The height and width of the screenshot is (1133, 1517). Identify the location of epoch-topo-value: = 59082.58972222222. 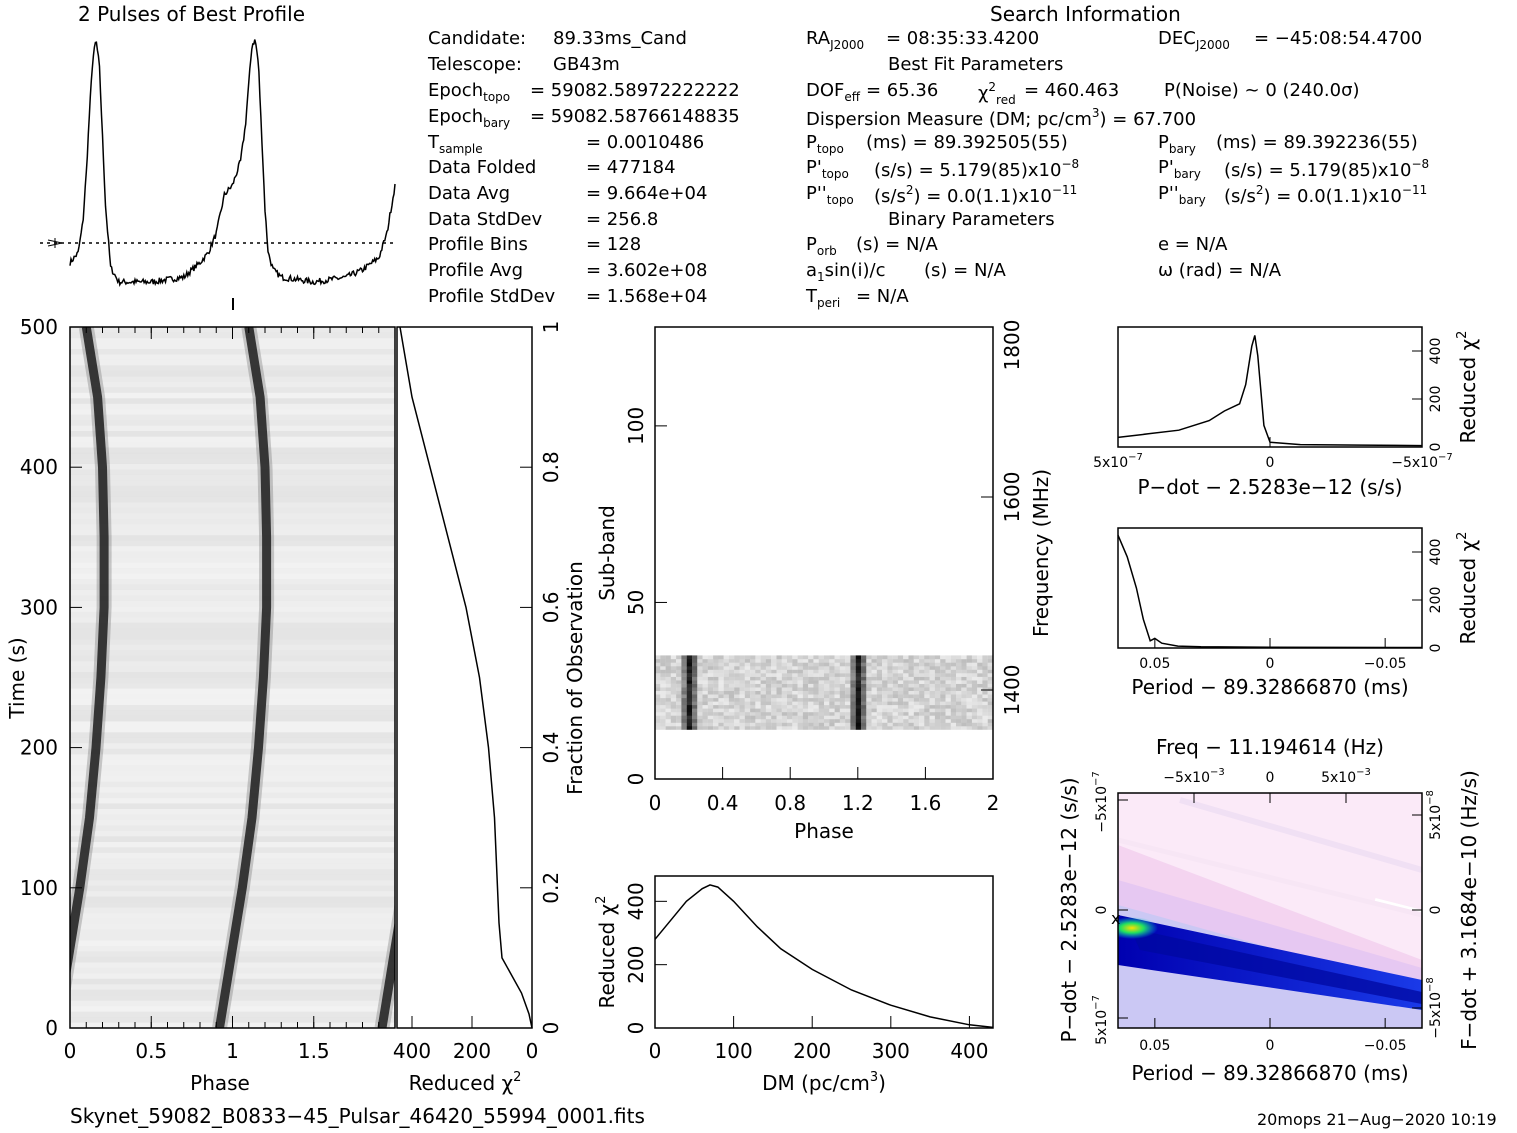
(635, 90).